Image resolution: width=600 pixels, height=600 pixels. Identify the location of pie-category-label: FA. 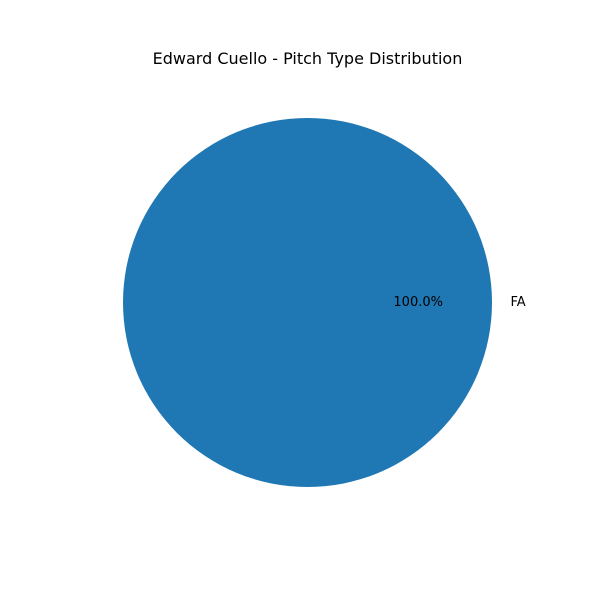
(517, 302).